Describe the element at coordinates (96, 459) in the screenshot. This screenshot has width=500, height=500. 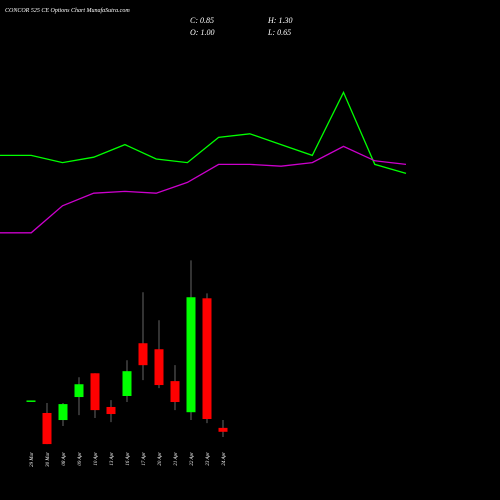
I see `x-tick-label: 10 Apr` at that location.